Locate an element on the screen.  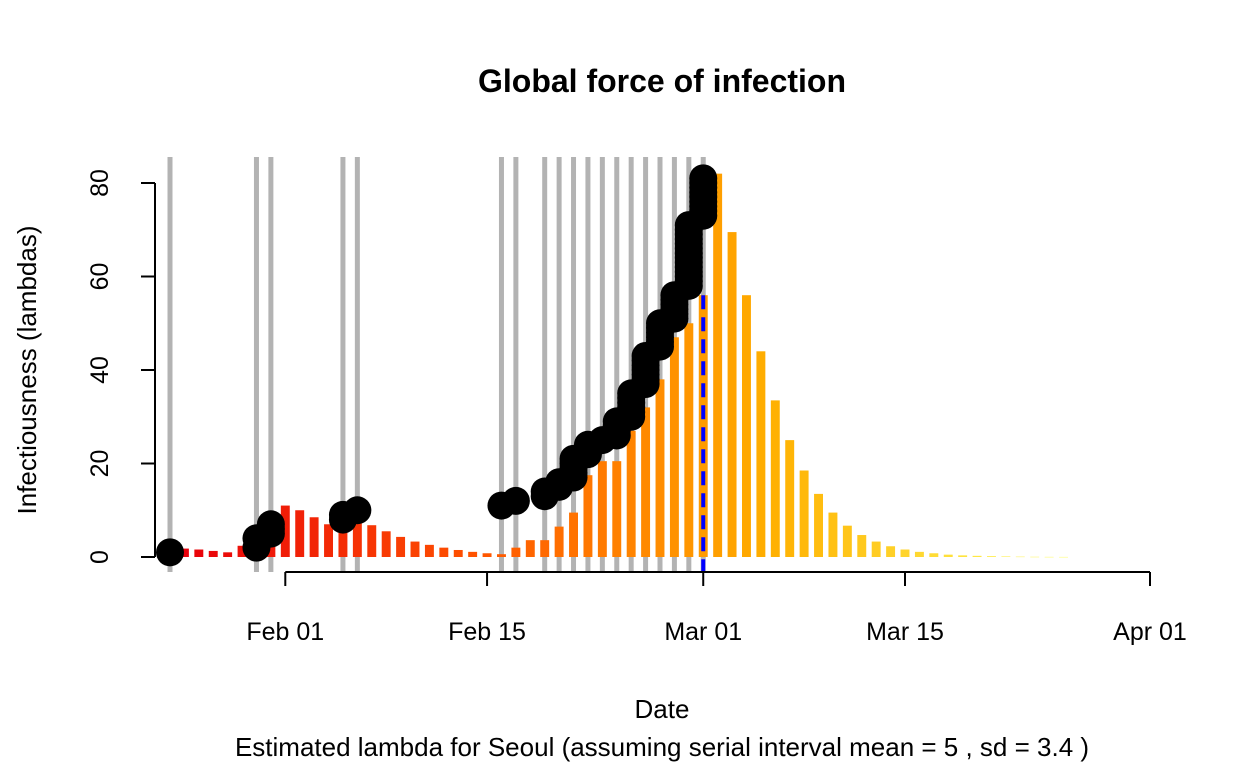
y-tick-label: 20 is located at coordinates (100, 464).